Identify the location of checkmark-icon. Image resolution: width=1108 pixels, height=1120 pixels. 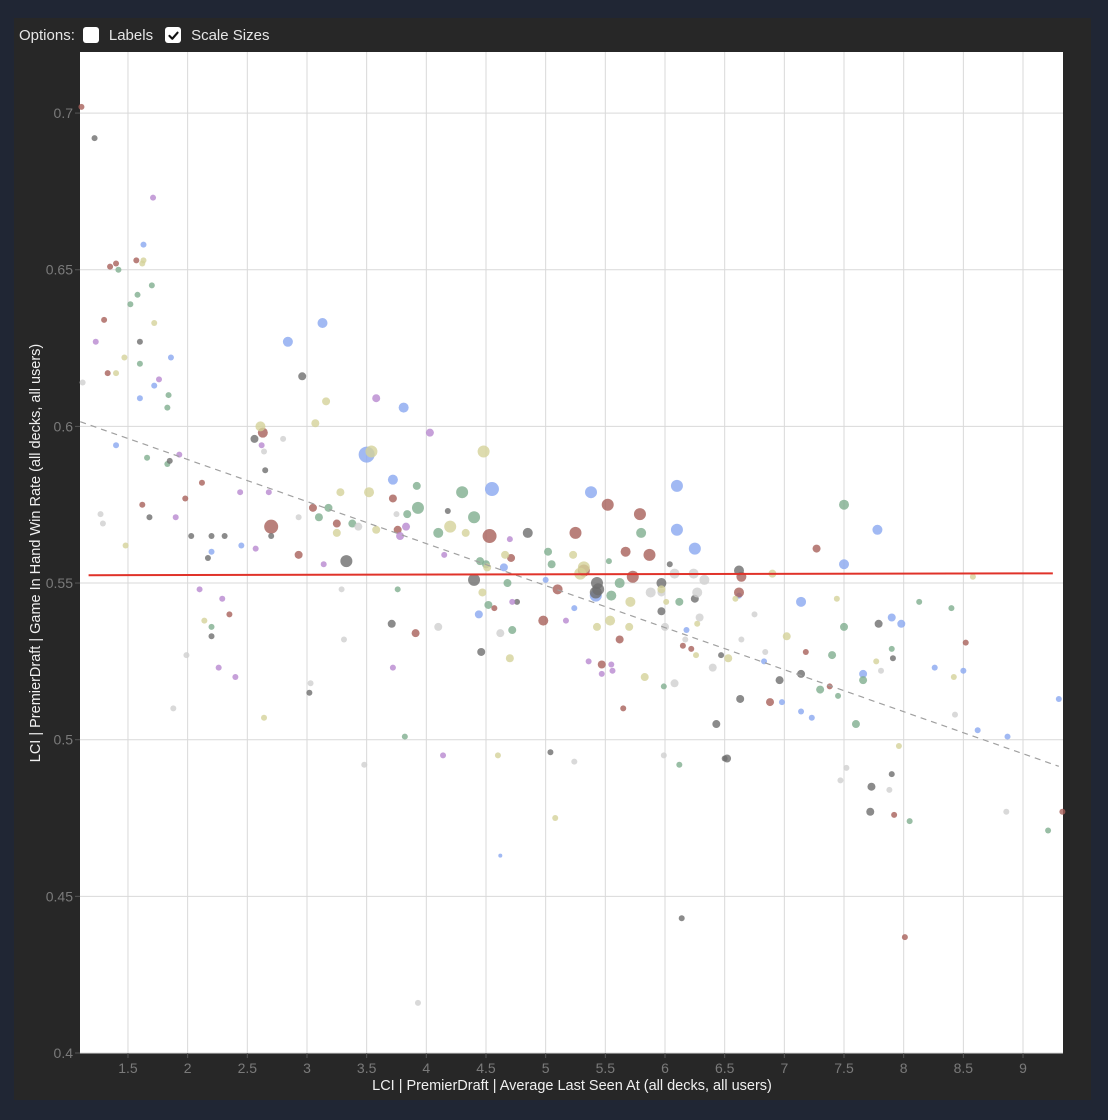
(173, 35).